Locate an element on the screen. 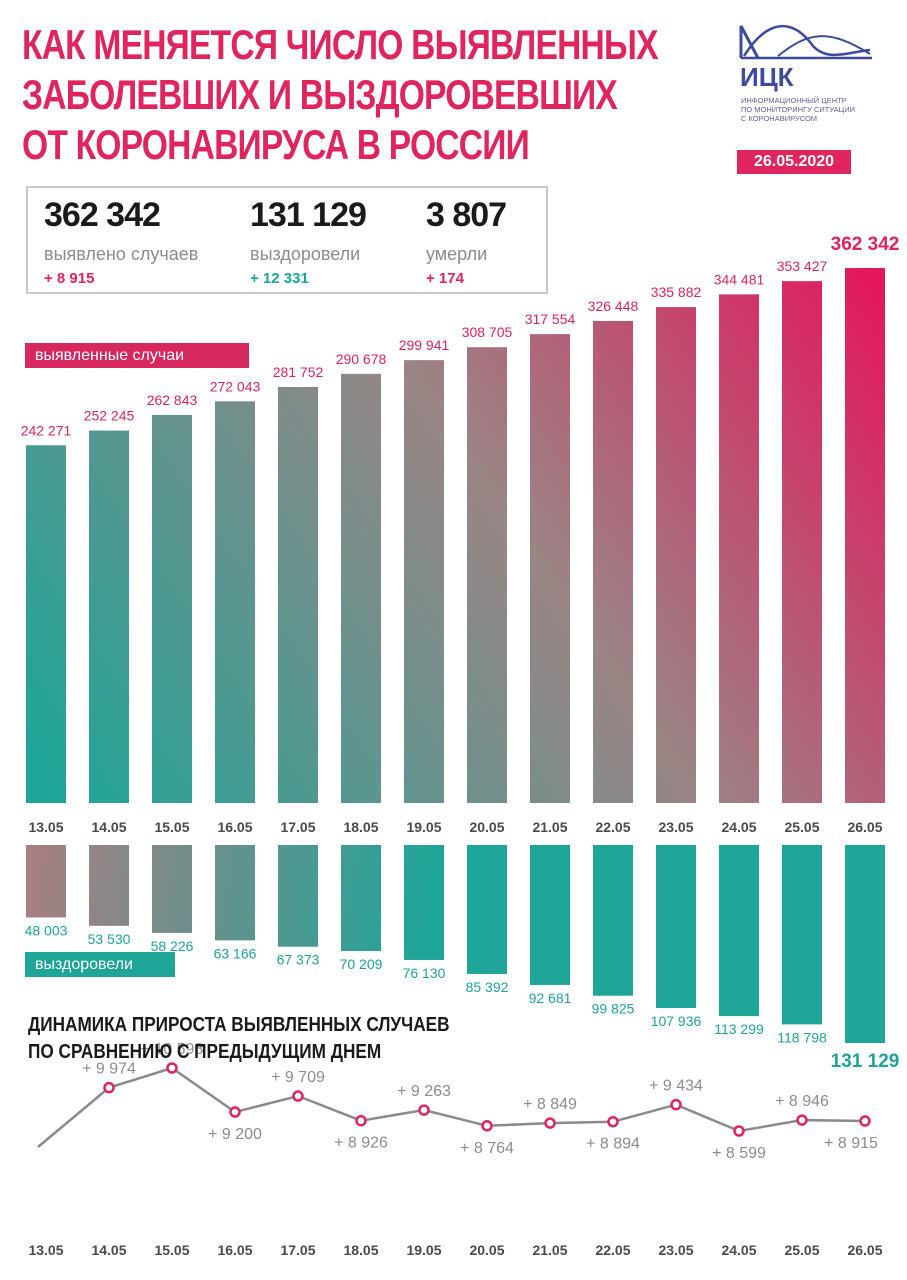 The height and width of the screenshot is (1280, 907). recovered-bar-label: 118 798 is located at coordinates (802, 1037).